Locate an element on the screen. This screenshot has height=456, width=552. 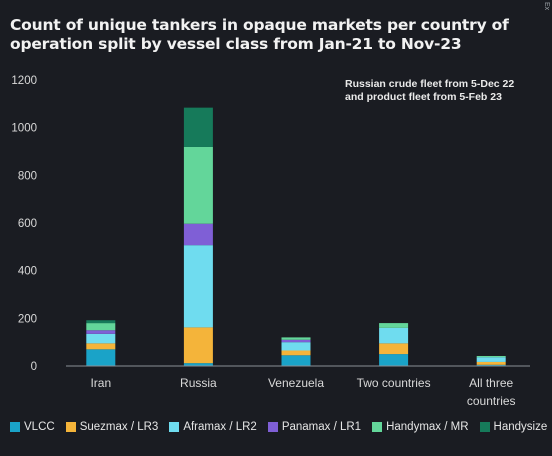
y-tick-label: 0 is located at coordinates (34, 367).